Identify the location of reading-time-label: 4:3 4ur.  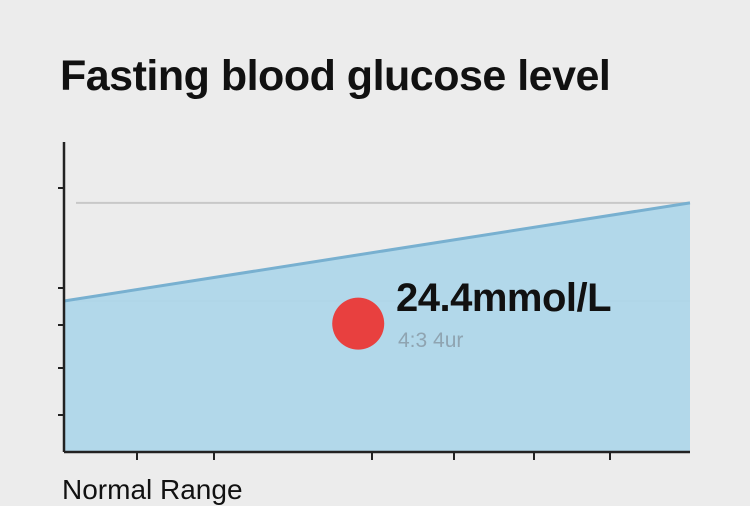
(431, 340).